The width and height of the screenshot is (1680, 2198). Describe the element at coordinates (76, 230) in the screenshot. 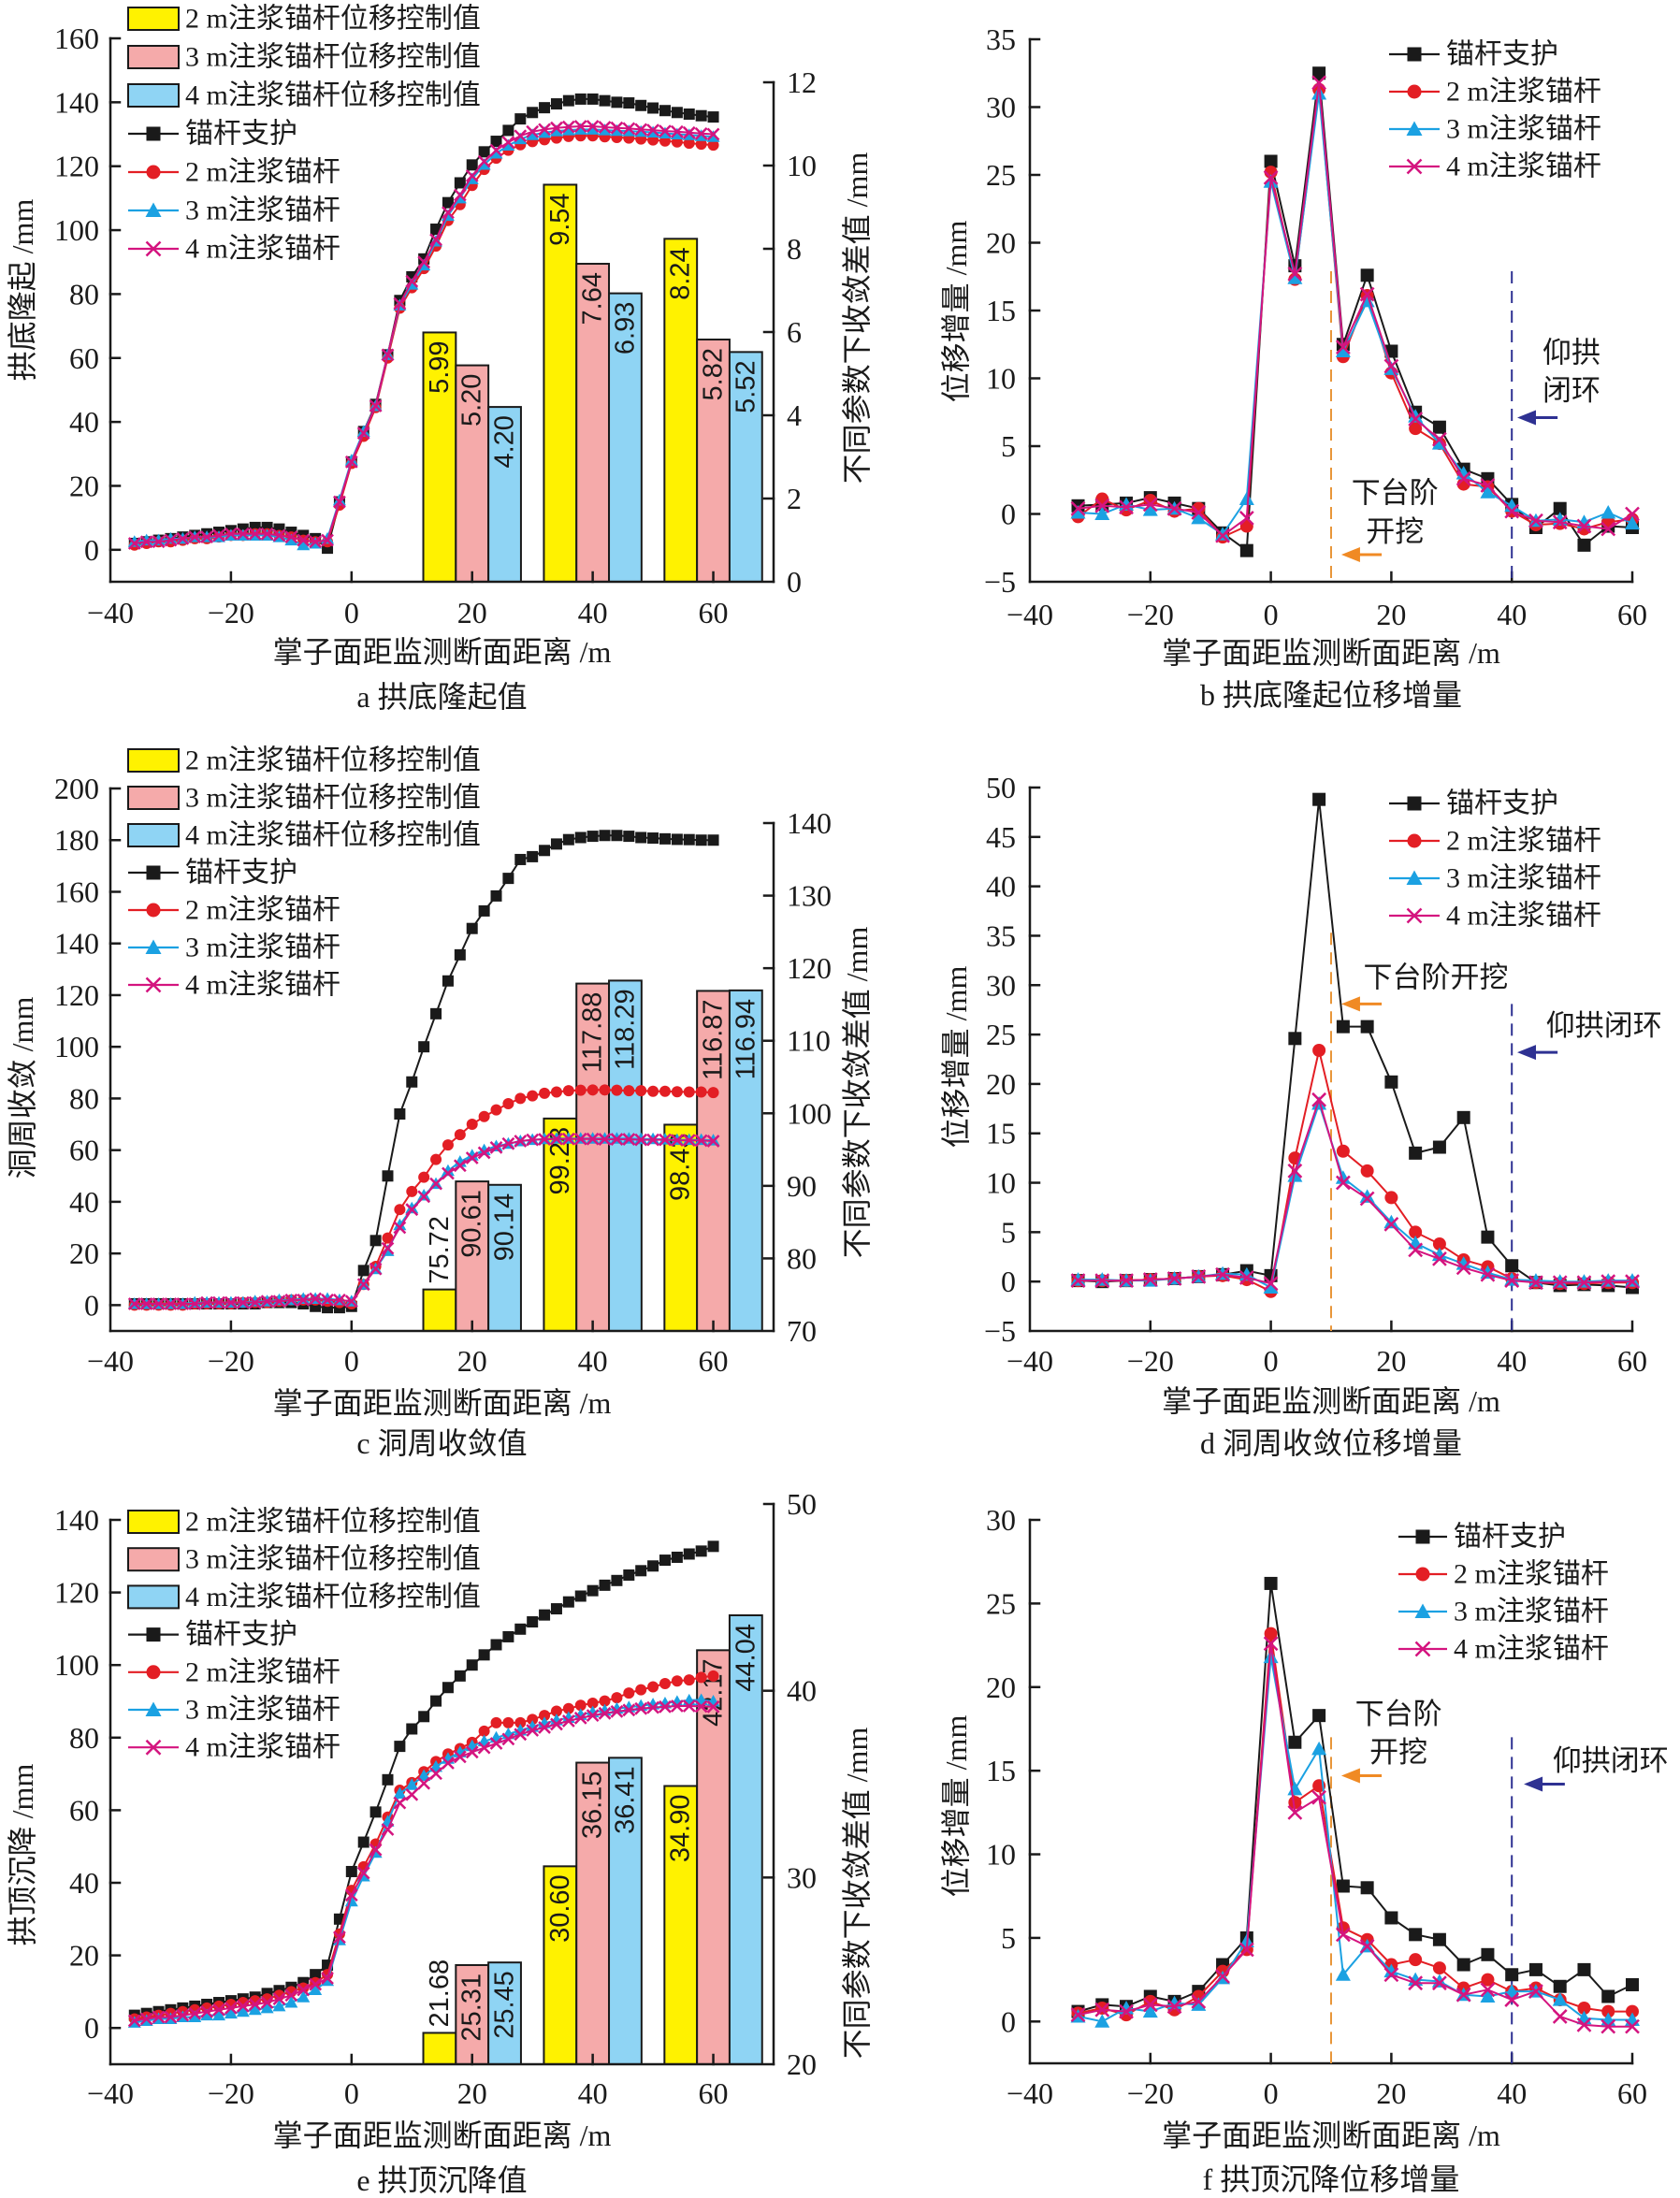

I see `y-tick-label: 100` at that location.